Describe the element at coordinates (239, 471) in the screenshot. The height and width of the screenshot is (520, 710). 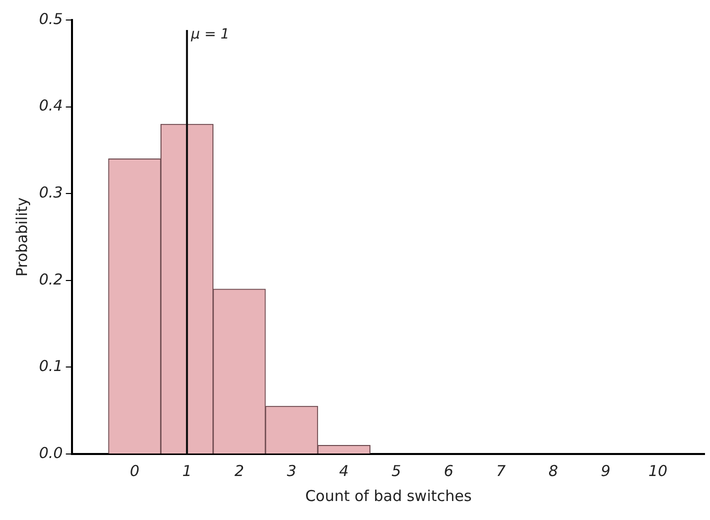
I see `x-tick-label: 2` at that location.